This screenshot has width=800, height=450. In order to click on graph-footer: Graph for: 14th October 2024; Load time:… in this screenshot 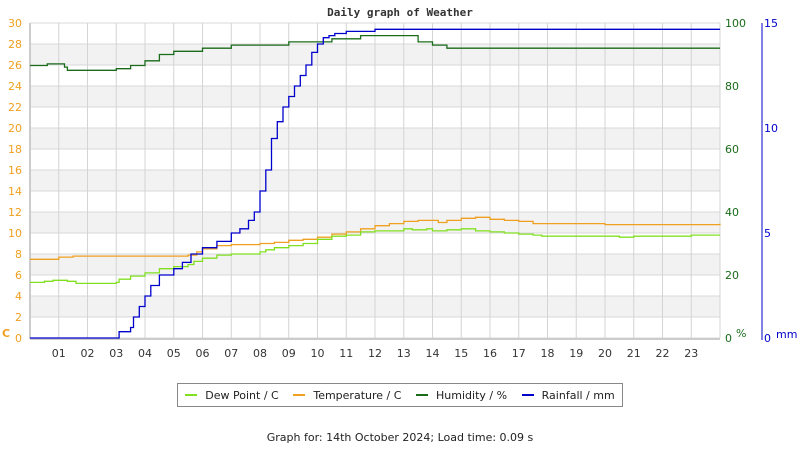, I will do `click(400, 437)`.